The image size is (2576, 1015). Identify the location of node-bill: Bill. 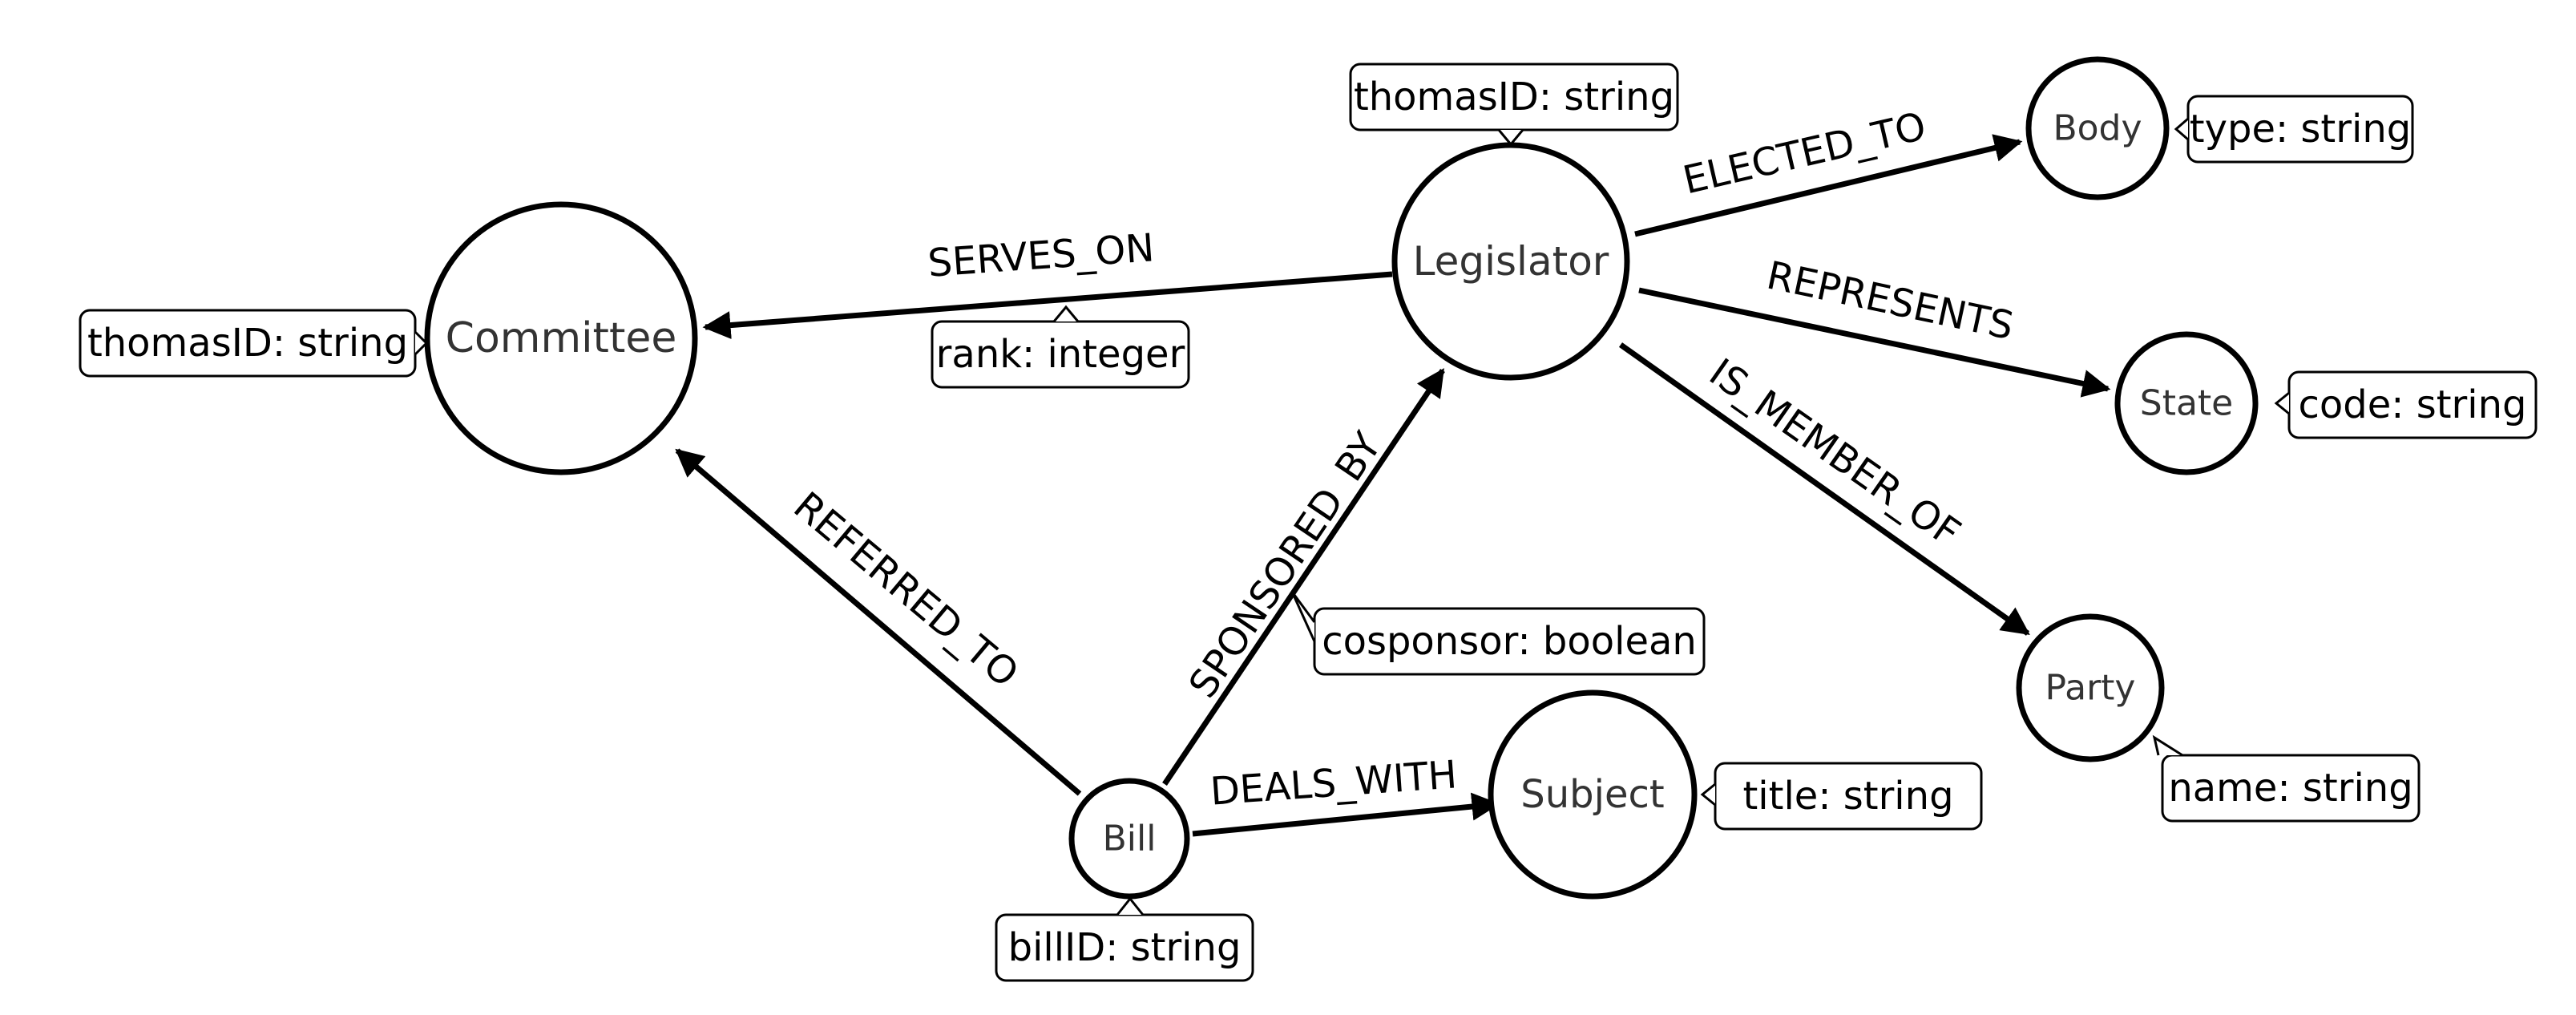
(1129, 839).